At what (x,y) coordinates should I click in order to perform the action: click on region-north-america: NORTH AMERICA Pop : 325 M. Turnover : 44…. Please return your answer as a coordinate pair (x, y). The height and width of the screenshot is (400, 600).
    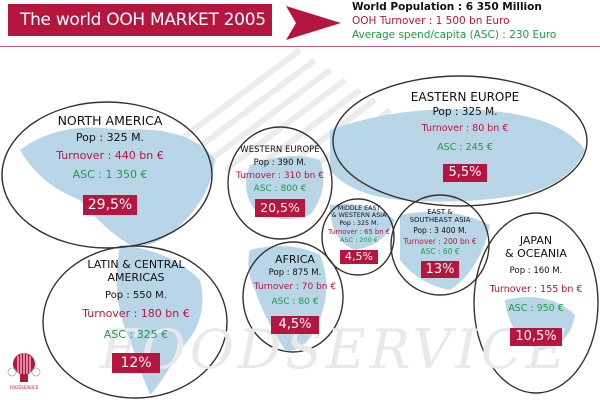
    Looking at the image, I should click on (110, 164).